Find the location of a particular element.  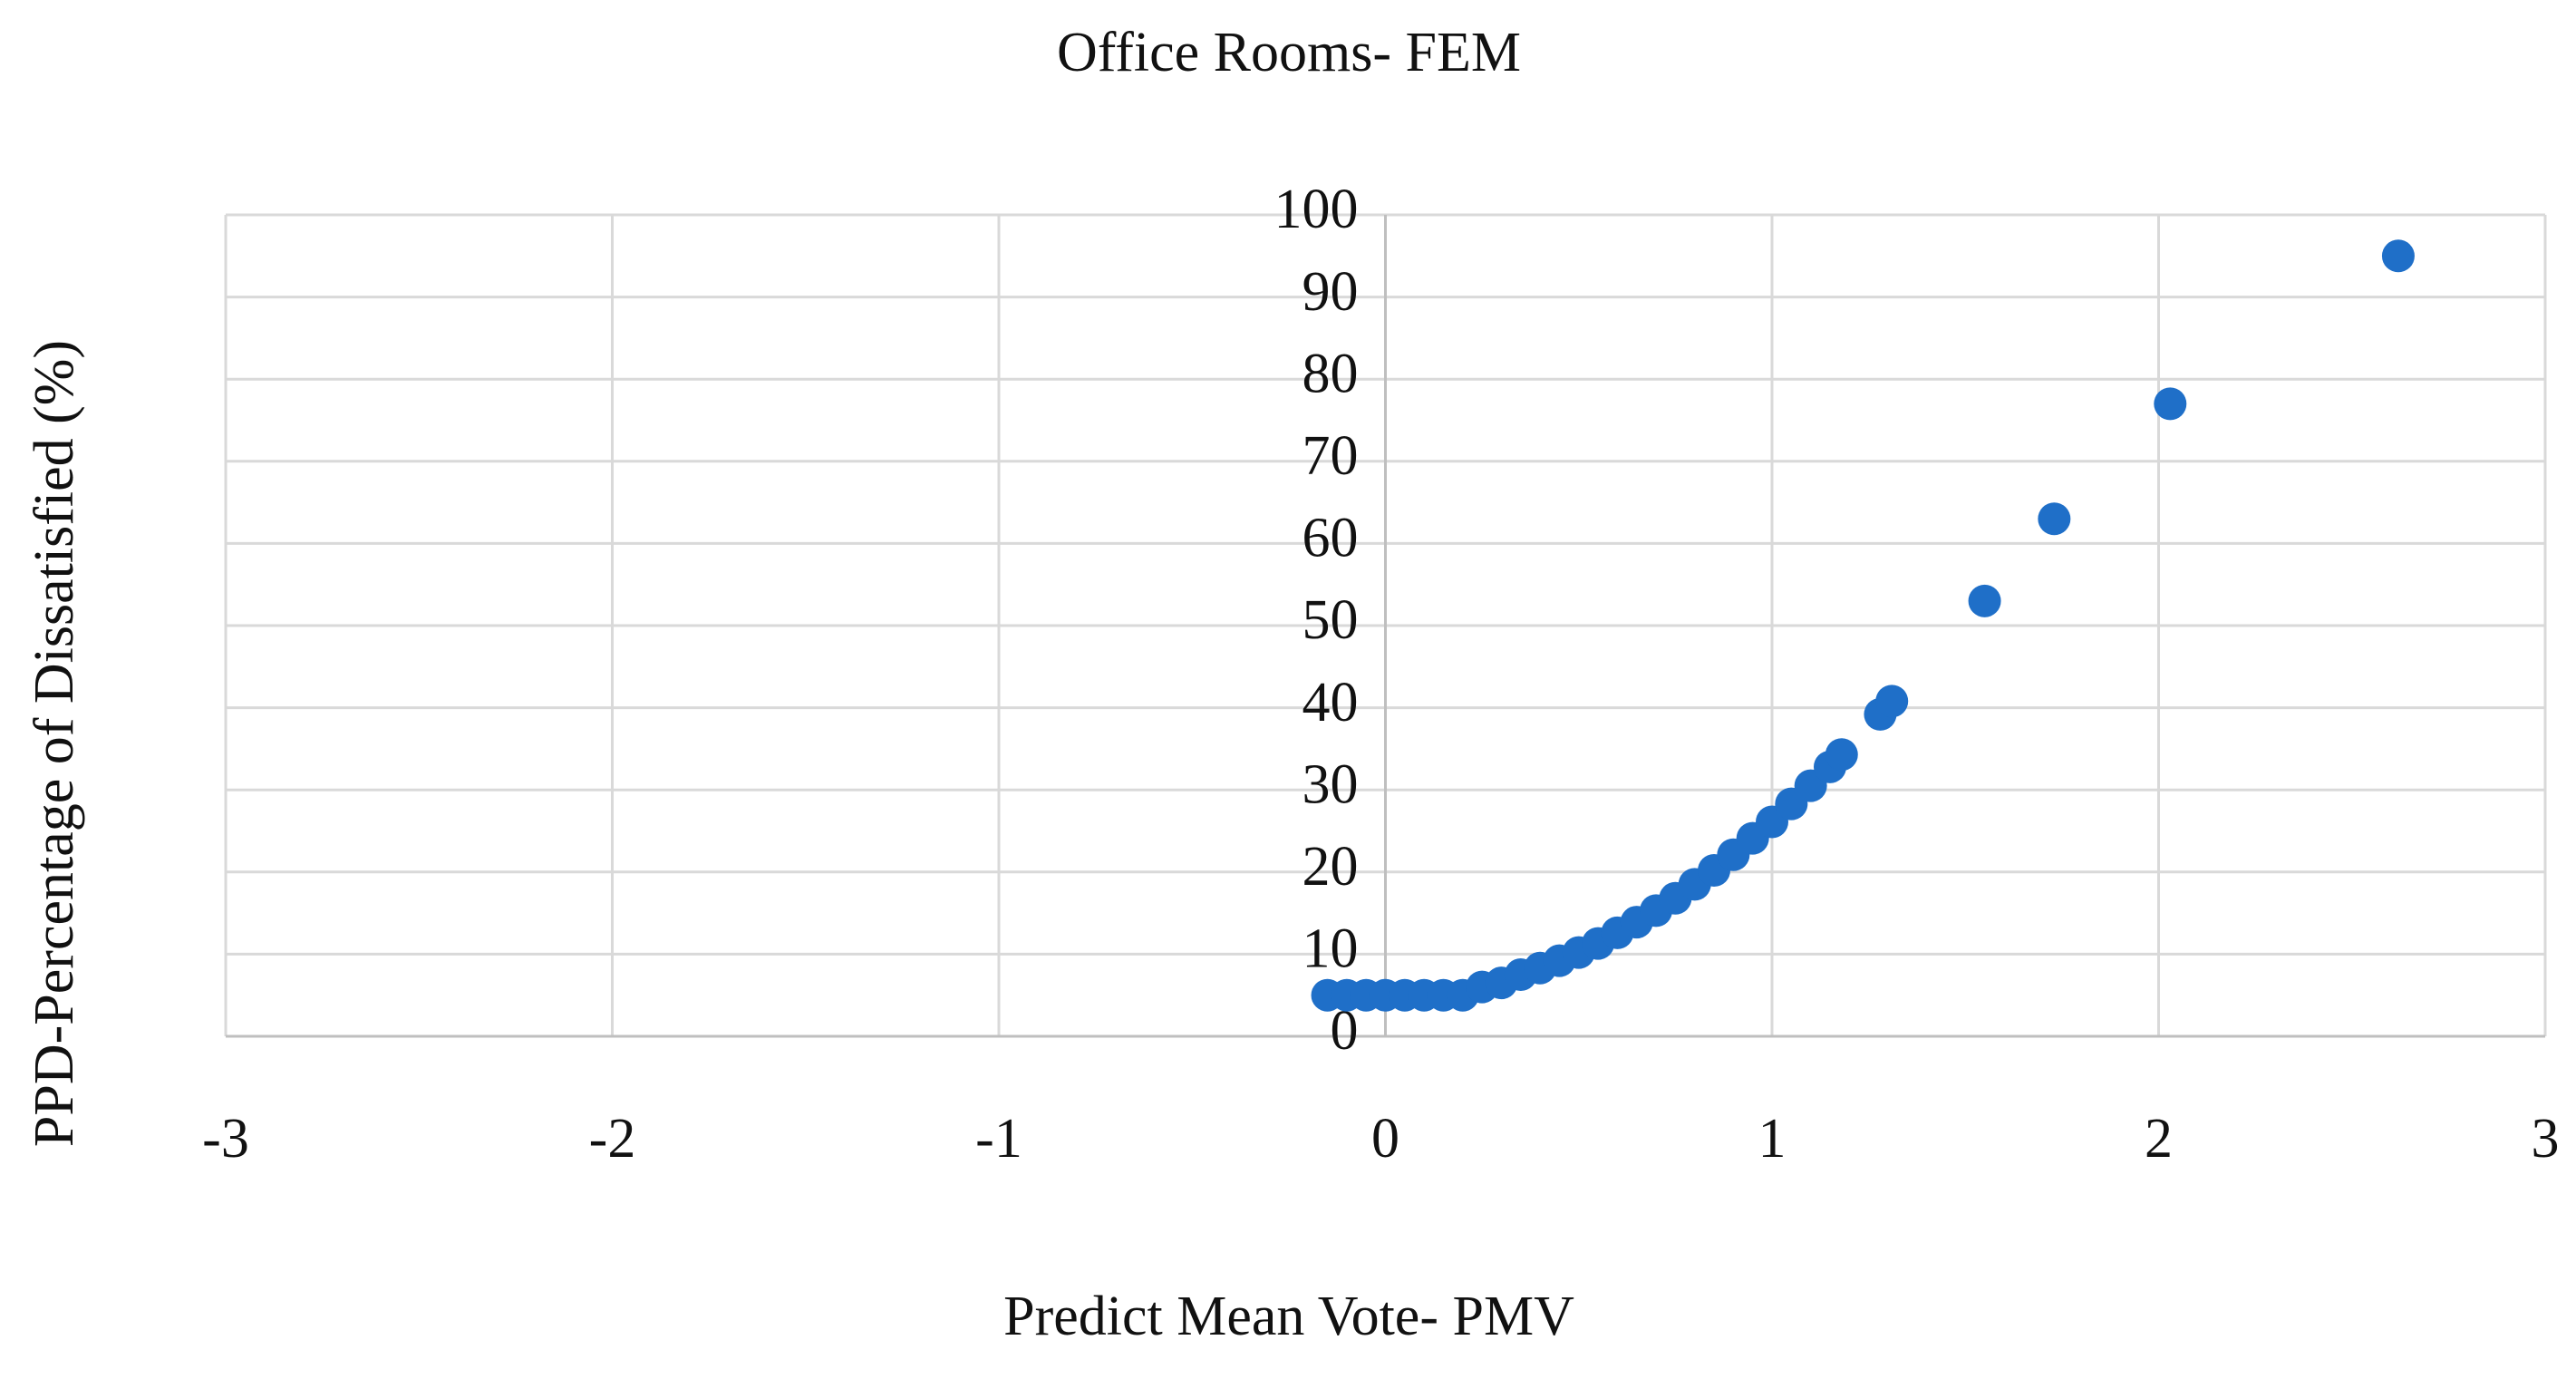

y-tick-label: 60 is located at coordinates (1331, 538).